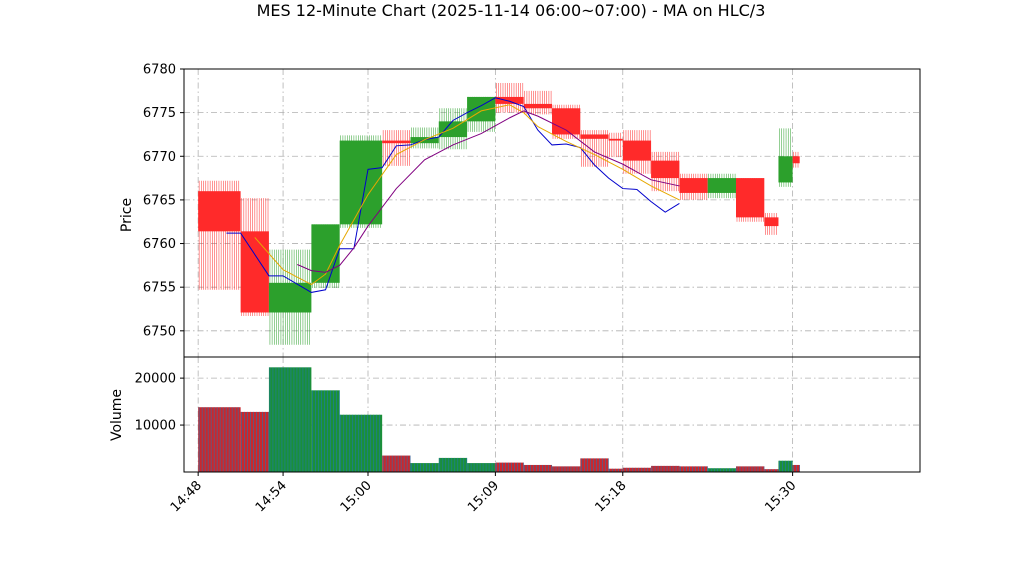 Image resolution: width=1022 pixels, height=579 pixels. I want to click on volume-bars-group, so click(499, 419).